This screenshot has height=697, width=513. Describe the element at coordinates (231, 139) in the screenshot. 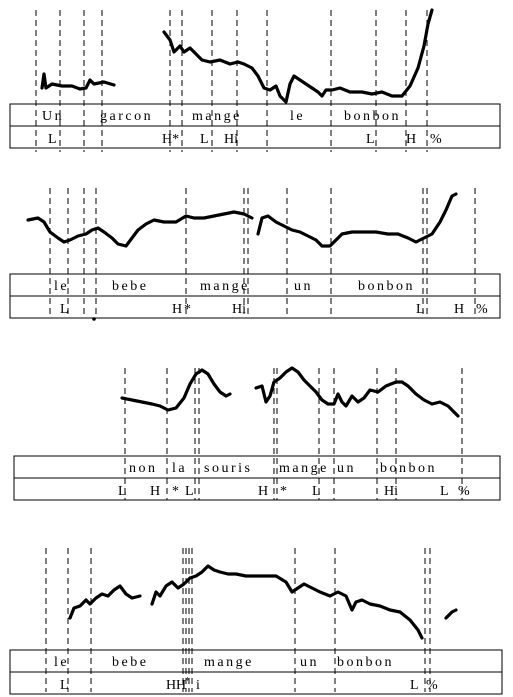

I see `panel-1-tone: Hi` at that location.